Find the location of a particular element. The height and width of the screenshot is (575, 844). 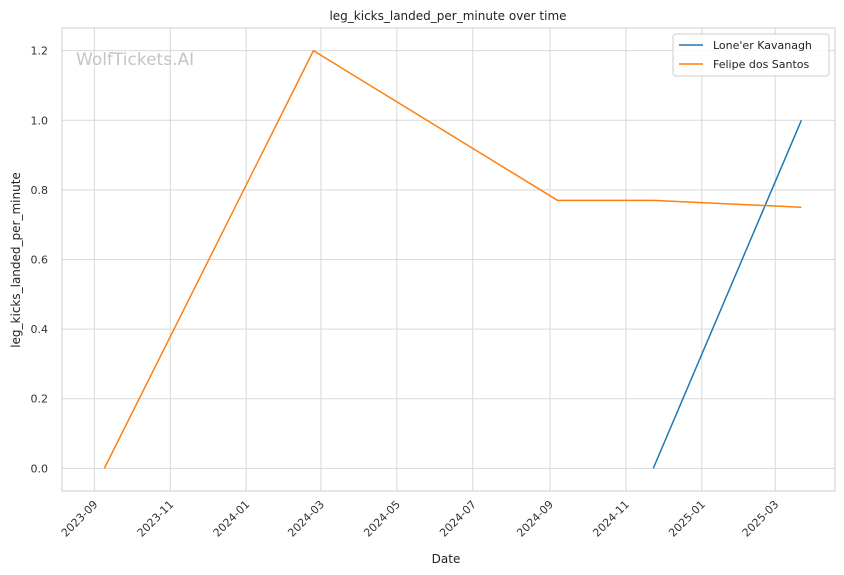

legend-label: Lone'er Kavanagh is located at coordinates (762, 45).